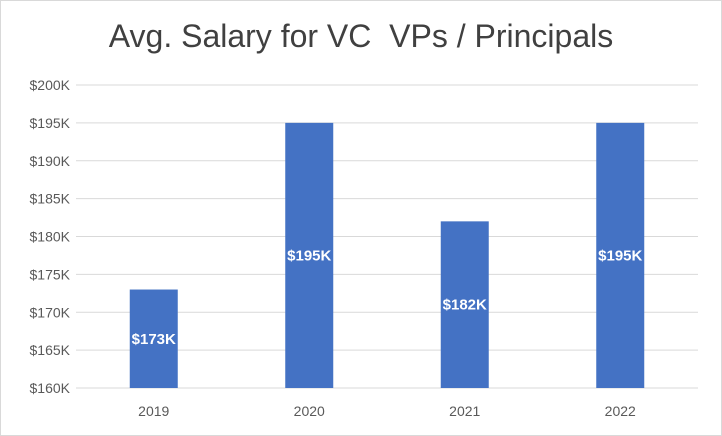 This screenshot has height=436, width=722. I want to click on y-tick-label: $185K, so click(50, 199).